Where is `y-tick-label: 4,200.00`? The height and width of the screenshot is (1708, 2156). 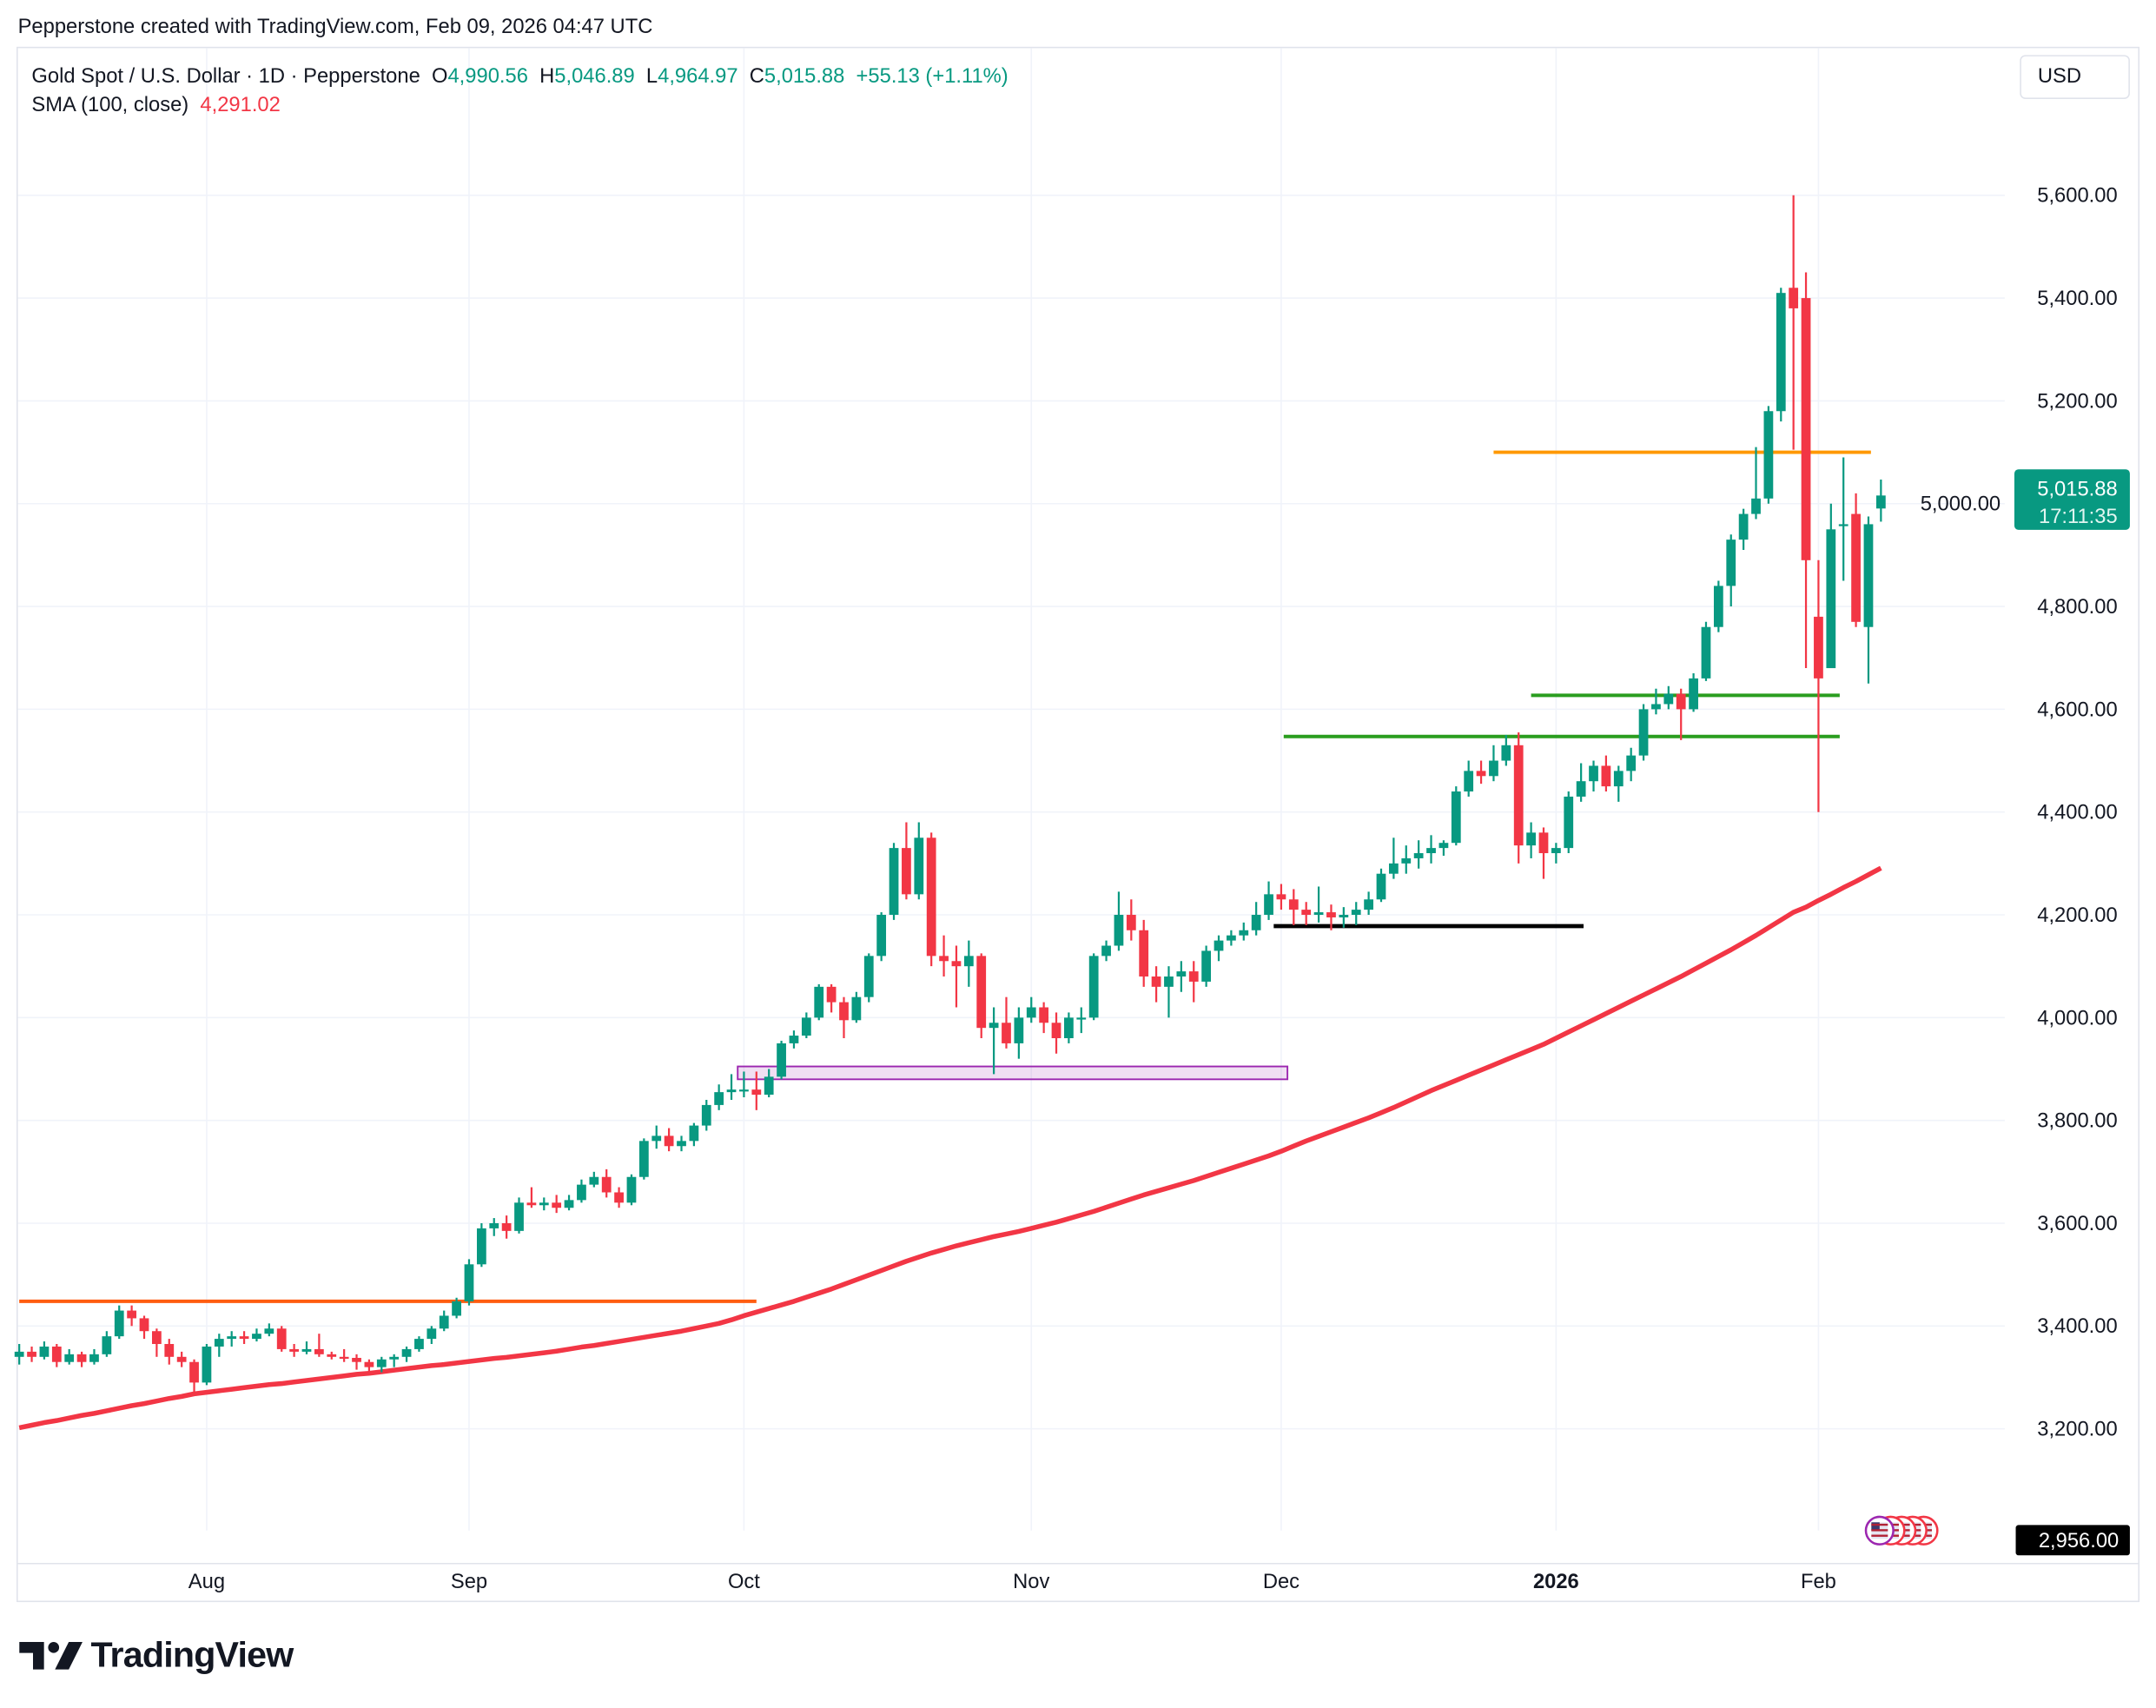 y-tick-label: 4,200.00 is located at coordinates (2077, 916).